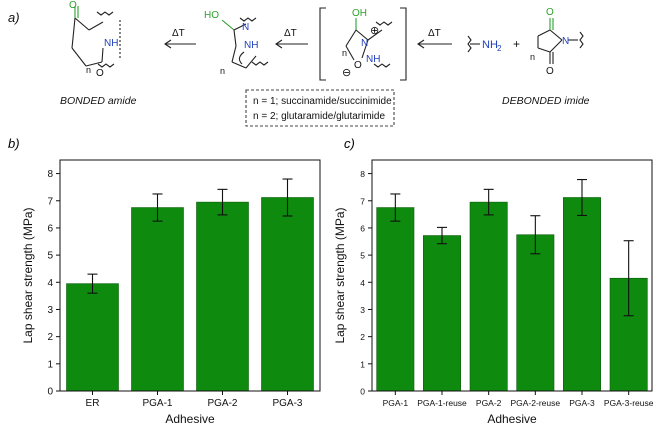 This screenshot has width=660, height=445. I want to click on atom-ho: HO, so click(211, 15).